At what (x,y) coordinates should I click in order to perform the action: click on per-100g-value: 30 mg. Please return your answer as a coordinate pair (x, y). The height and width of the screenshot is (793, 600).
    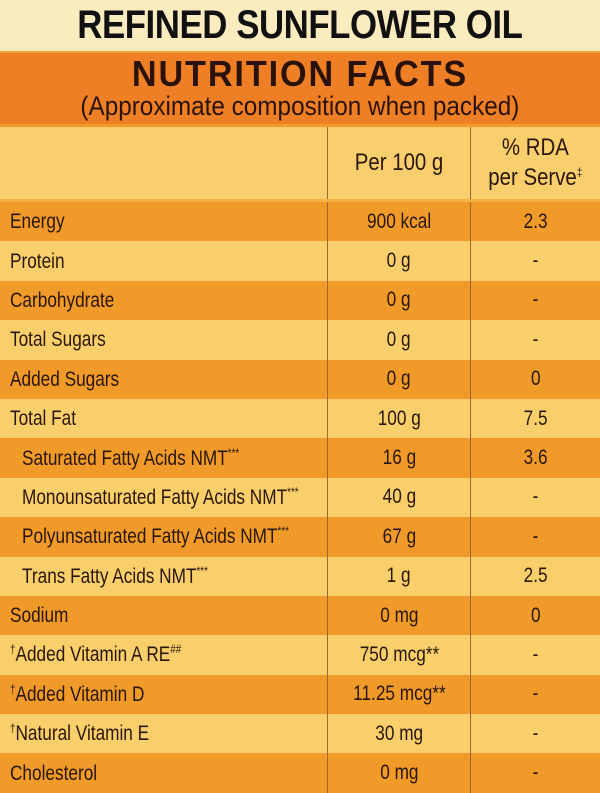
    Looking at the image, I should click on (399, 733).